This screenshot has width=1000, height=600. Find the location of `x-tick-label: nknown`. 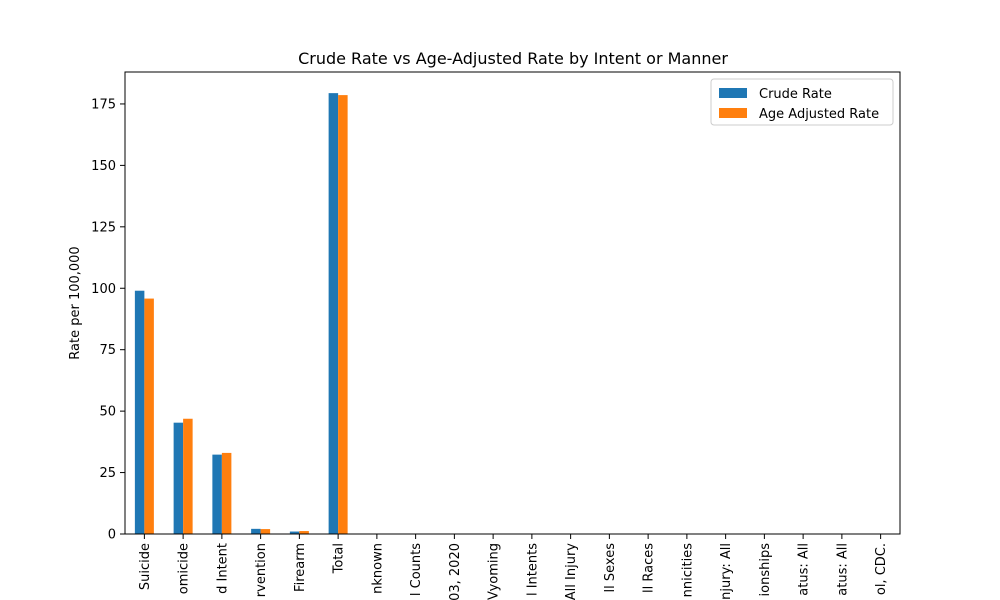

x-tick-label: nknown is located at coordinates (377, 568).